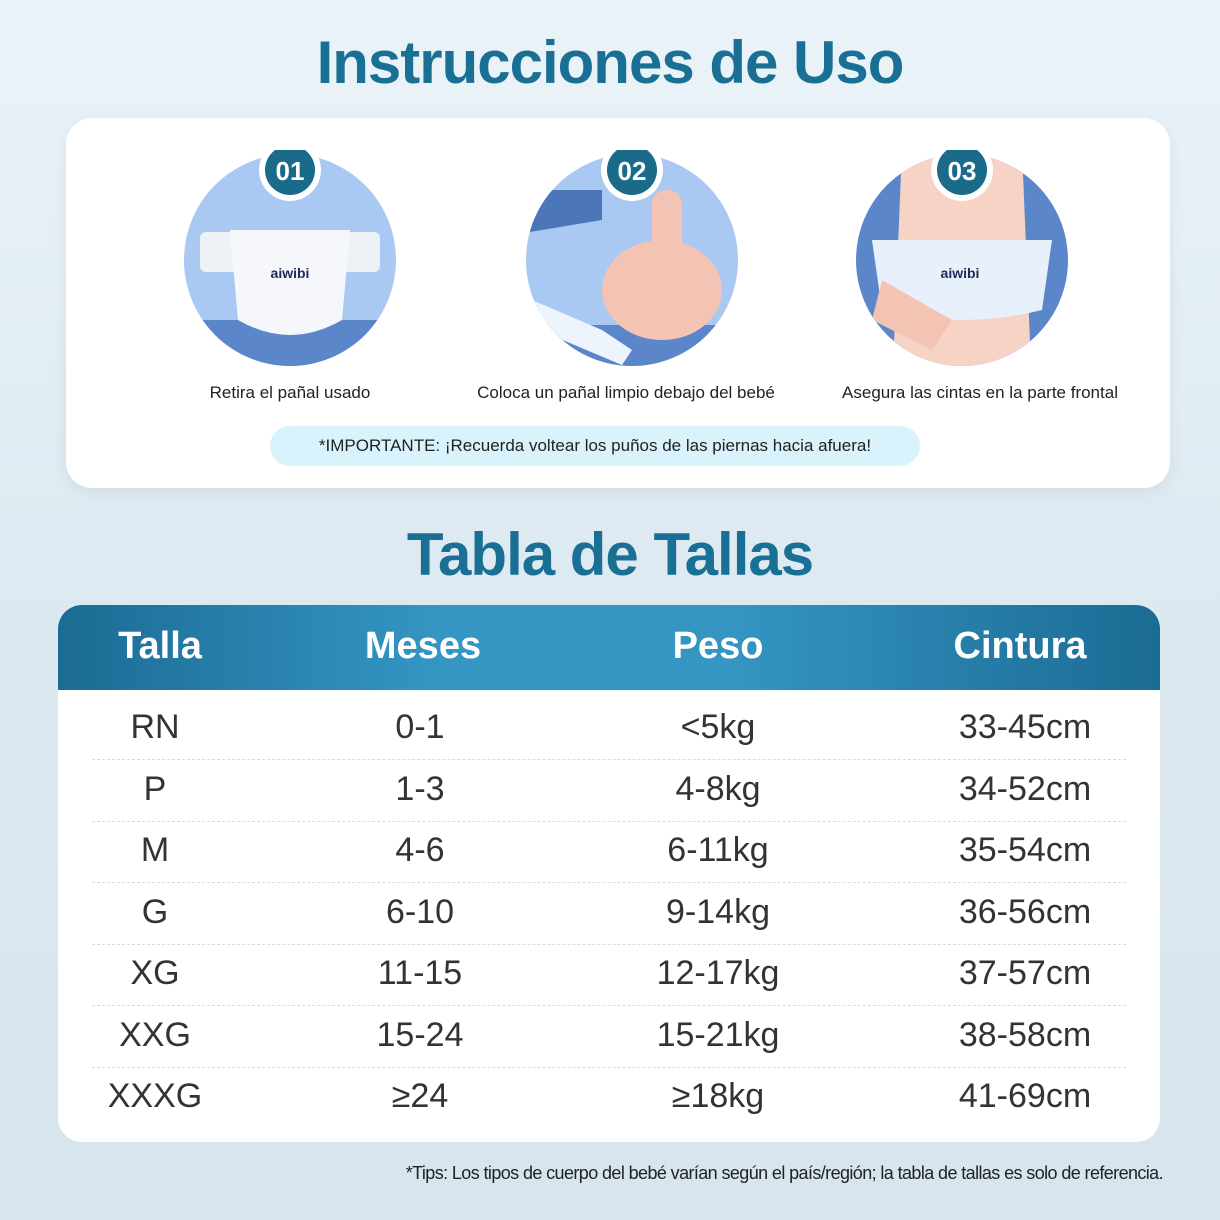  I want to click on instructions-title: Instrucciones de Uso, so click(610, 62).